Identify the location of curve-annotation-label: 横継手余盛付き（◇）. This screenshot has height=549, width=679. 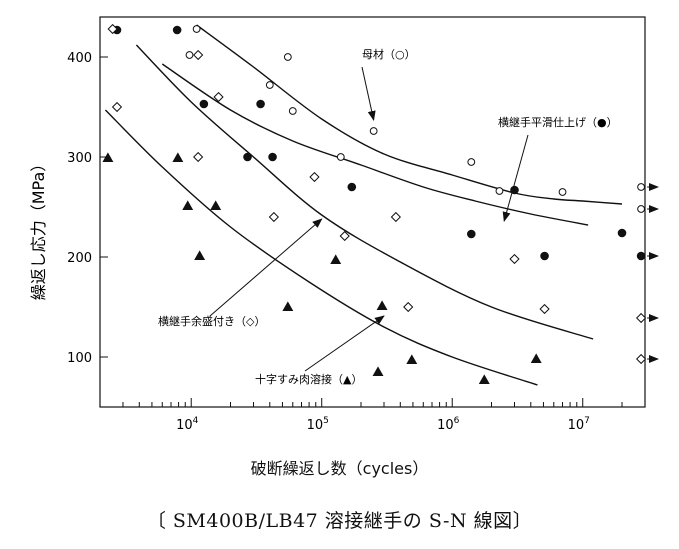
(211, 321).